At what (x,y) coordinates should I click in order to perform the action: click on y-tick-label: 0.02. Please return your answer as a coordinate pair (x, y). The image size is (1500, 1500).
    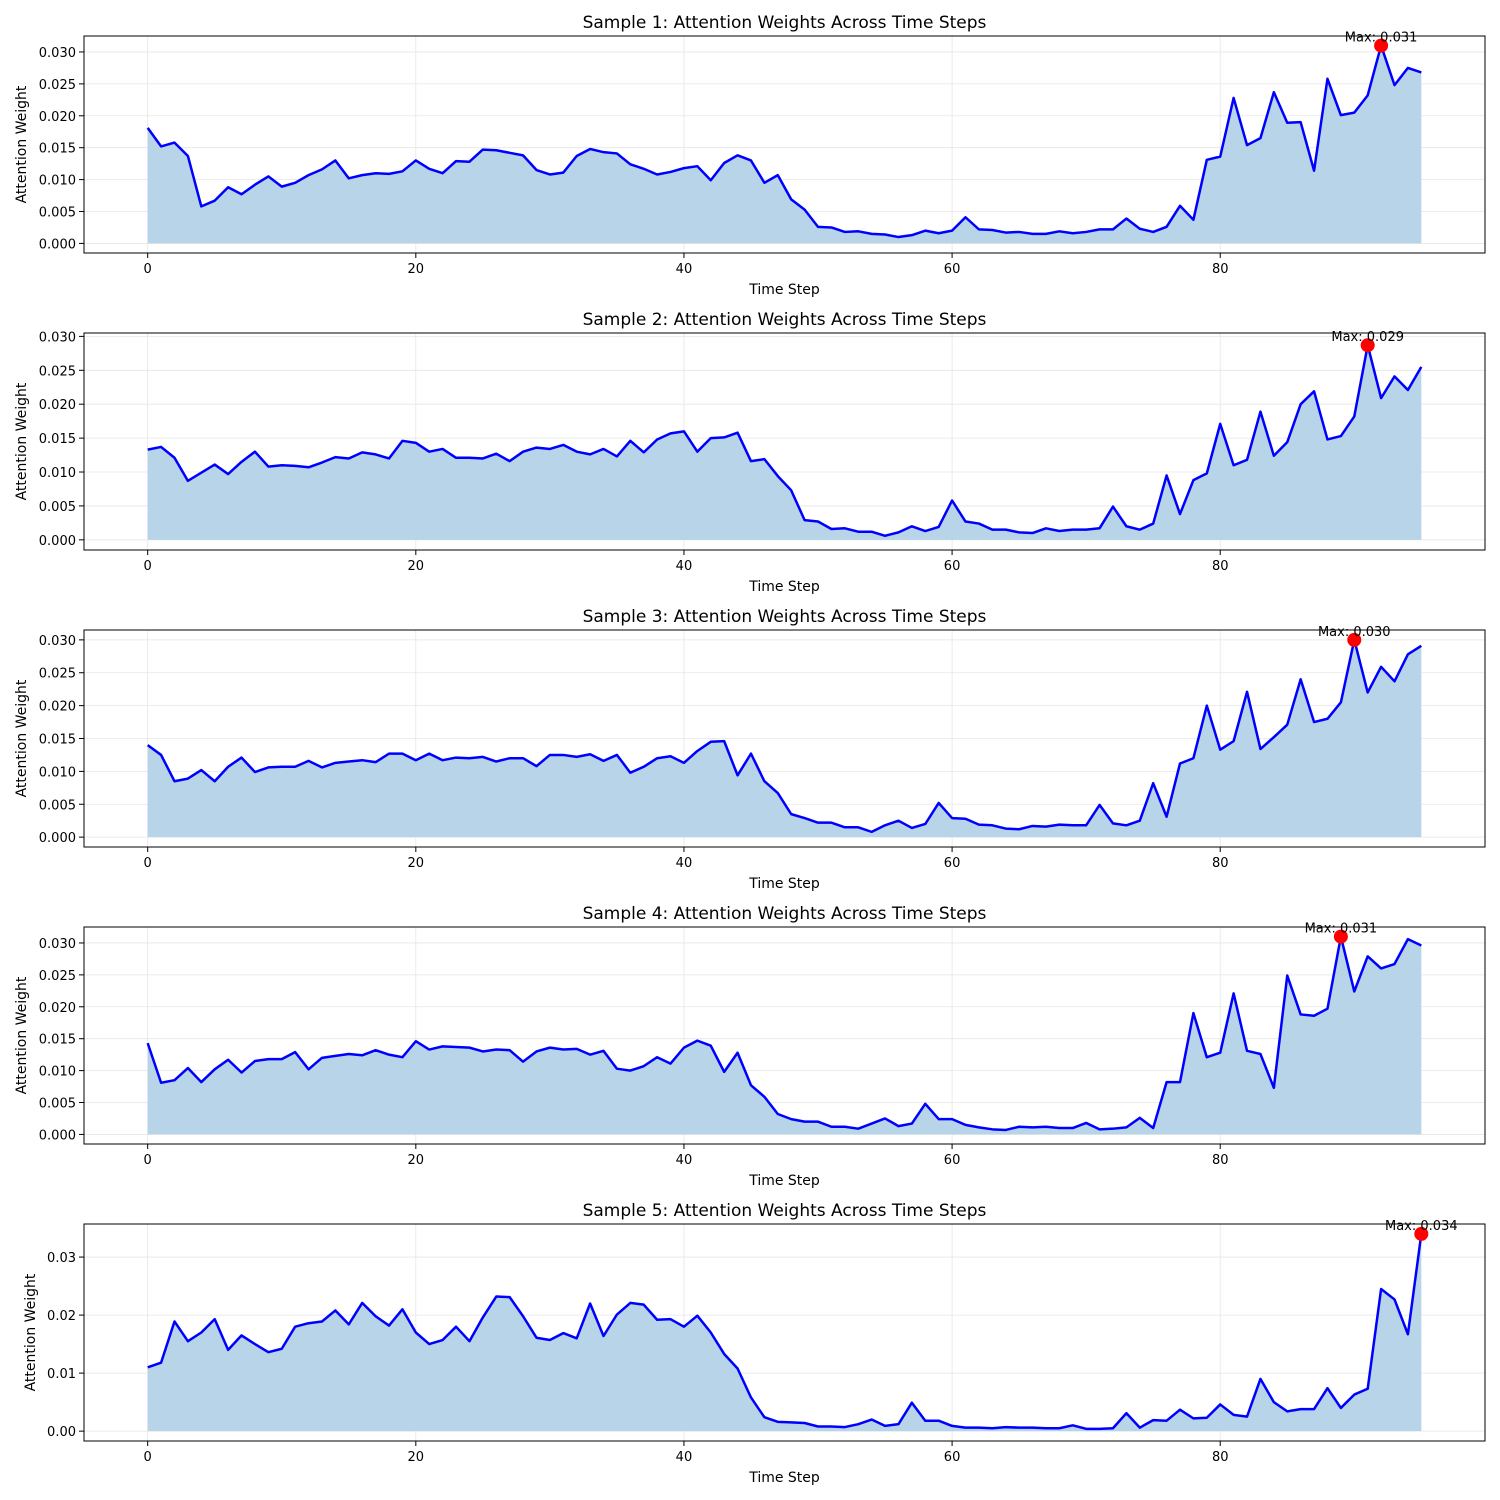
    Looking at the image, I should click on (61, 1316).